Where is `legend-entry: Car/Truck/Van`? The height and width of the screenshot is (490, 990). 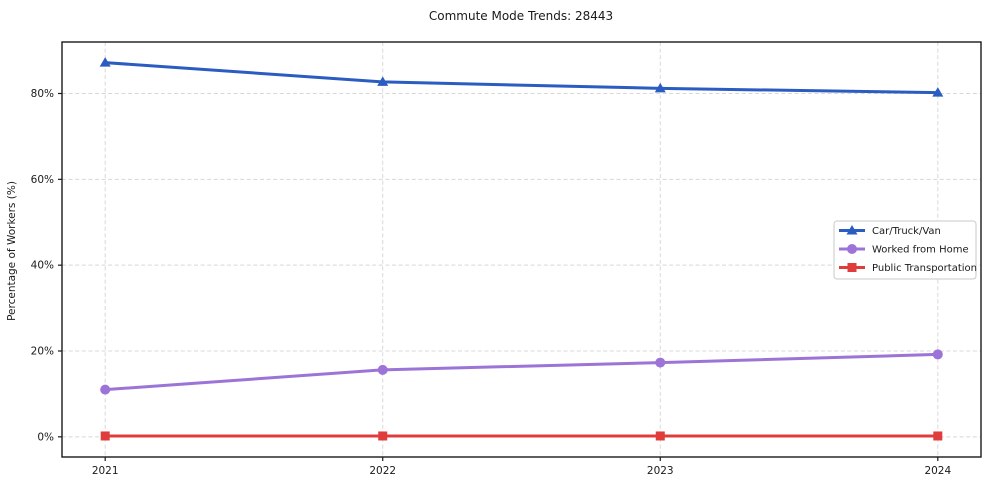
legend-entry: Car/Truck/Van is located at coordinates (890, 231).